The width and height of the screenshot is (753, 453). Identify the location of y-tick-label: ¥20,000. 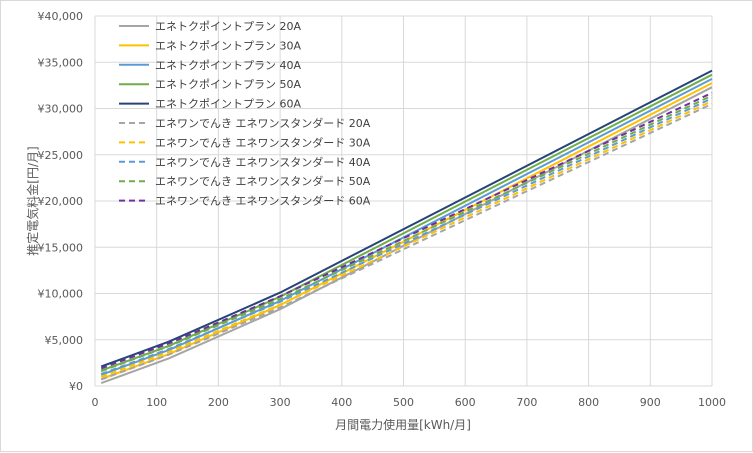
(61, 201).